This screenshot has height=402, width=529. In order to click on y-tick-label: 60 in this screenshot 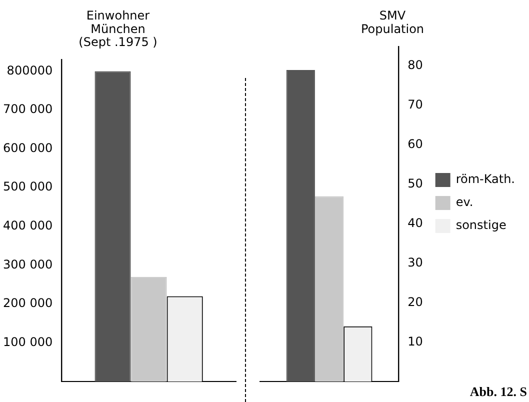, I will do `click(415, 144)`.